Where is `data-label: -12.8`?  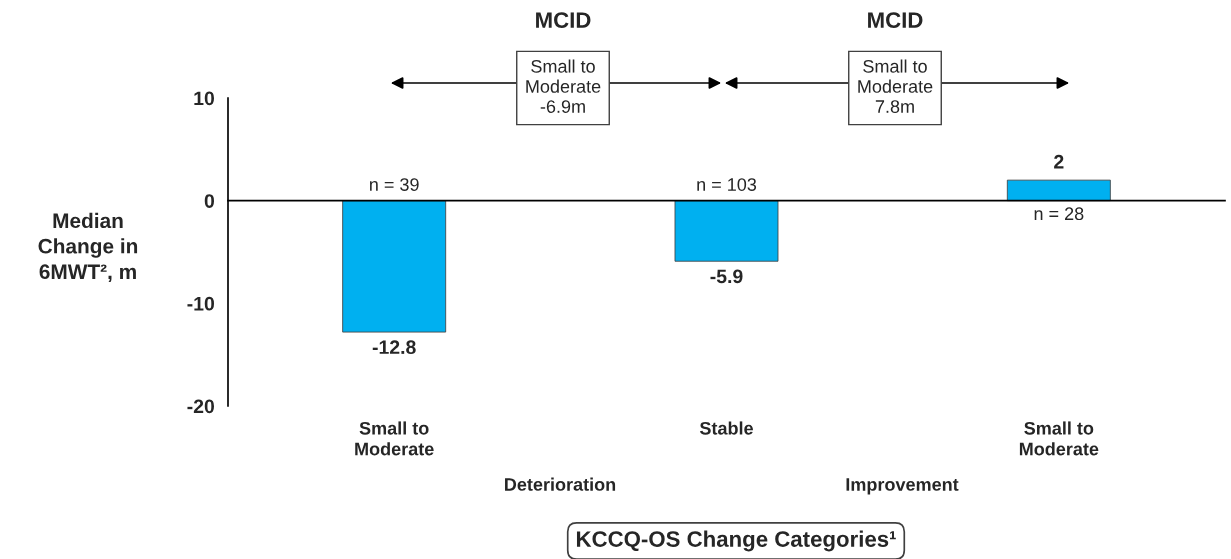 data-label: -12.8 is located at coordinates (394, 347).